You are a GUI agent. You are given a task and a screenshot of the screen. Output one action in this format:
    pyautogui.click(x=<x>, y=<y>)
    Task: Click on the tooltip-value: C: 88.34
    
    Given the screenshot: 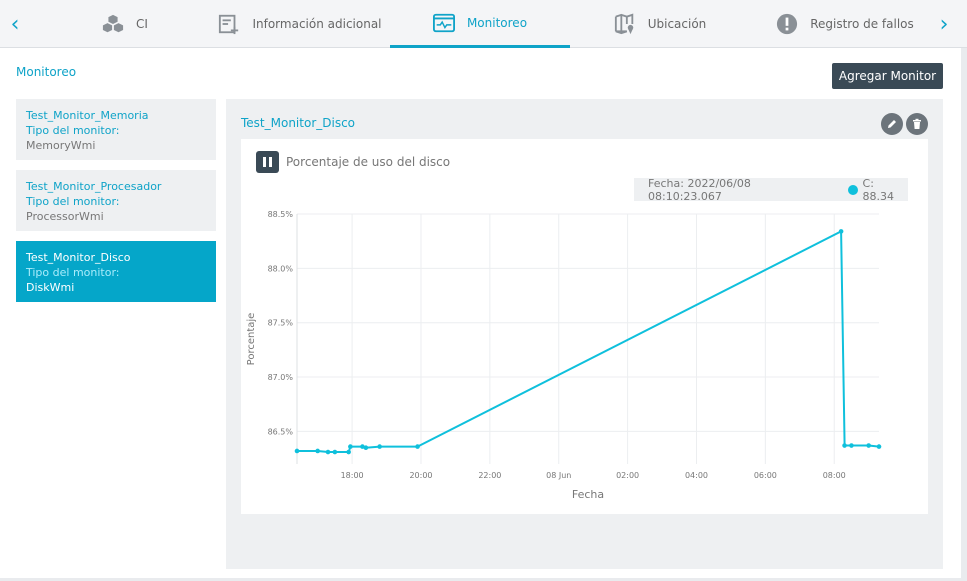 What is the action you would take?
    pyautogui.click(x=878, y=189)
    